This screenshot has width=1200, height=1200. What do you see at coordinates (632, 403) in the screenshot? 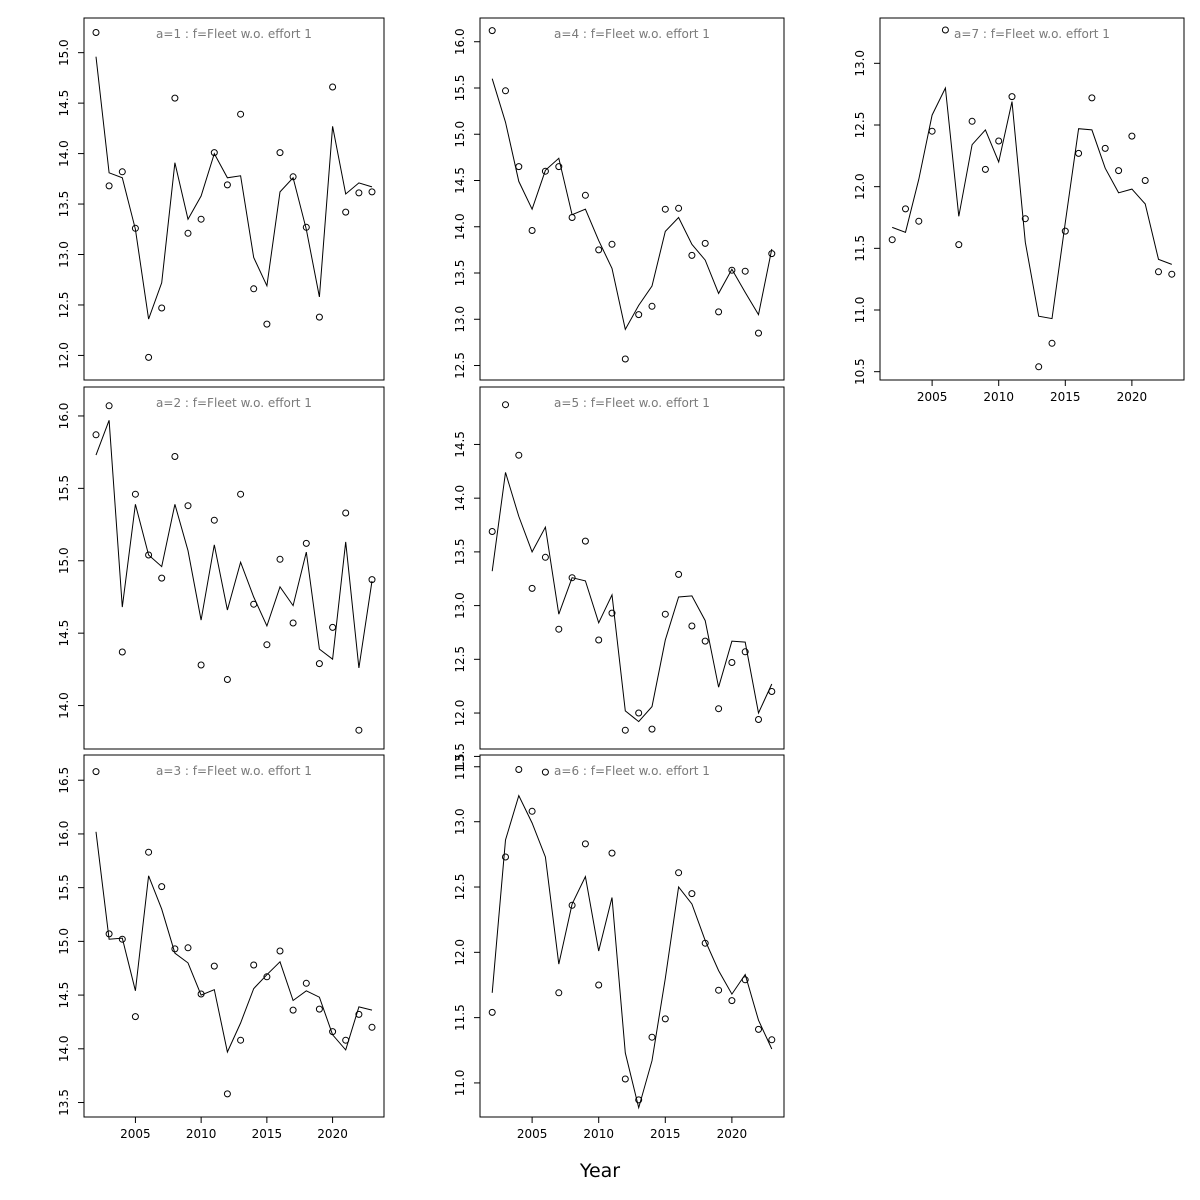
I see `panel-title: a=5 : f=Fleet w.o. effort 1` at bounding box center [632, 403].